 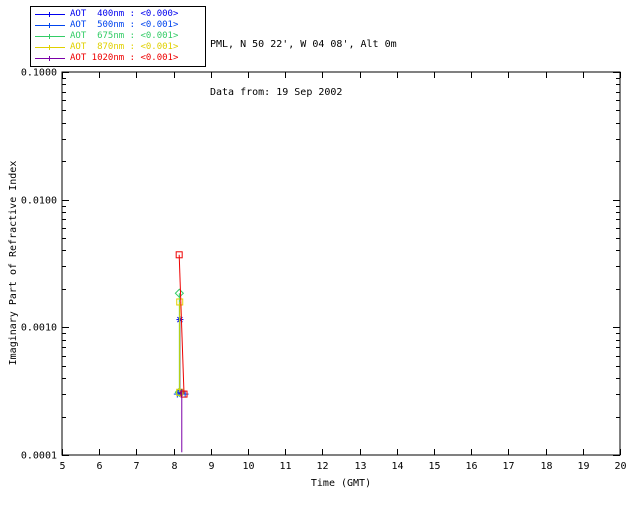 I want to click on y-axis-title: Imaginary Part of Refractive Index, so click(x=13, y=263).